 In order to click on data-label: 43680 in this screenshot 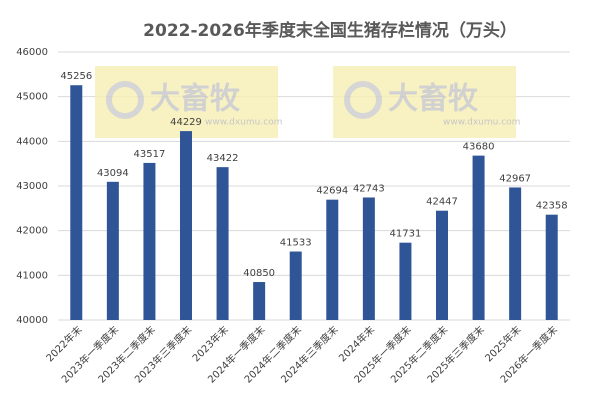, I will do `click(479, 147)`.